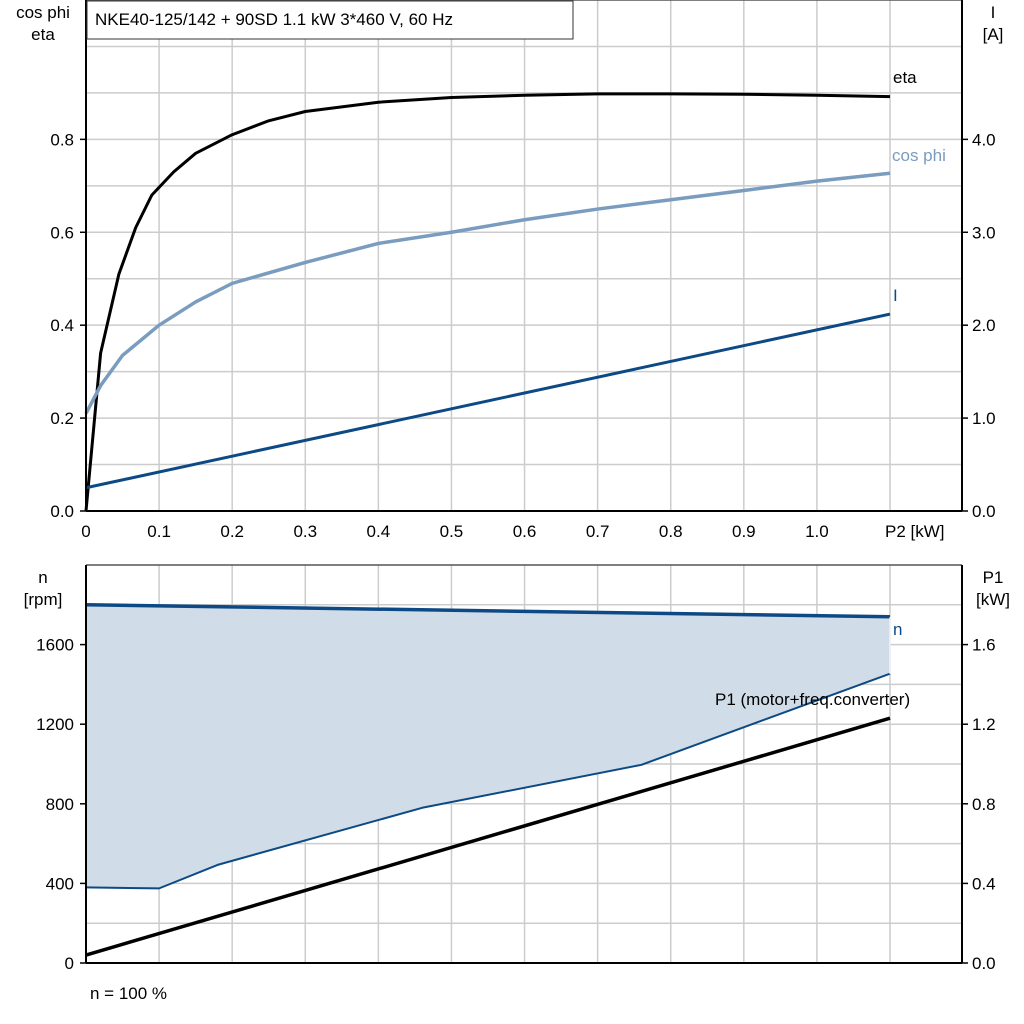 This screenshot has width=1024, height=1024. Describe the element at coordinates (984, 724) in the screenshot. I see `y-tick-label-right: 1.2` at that location.